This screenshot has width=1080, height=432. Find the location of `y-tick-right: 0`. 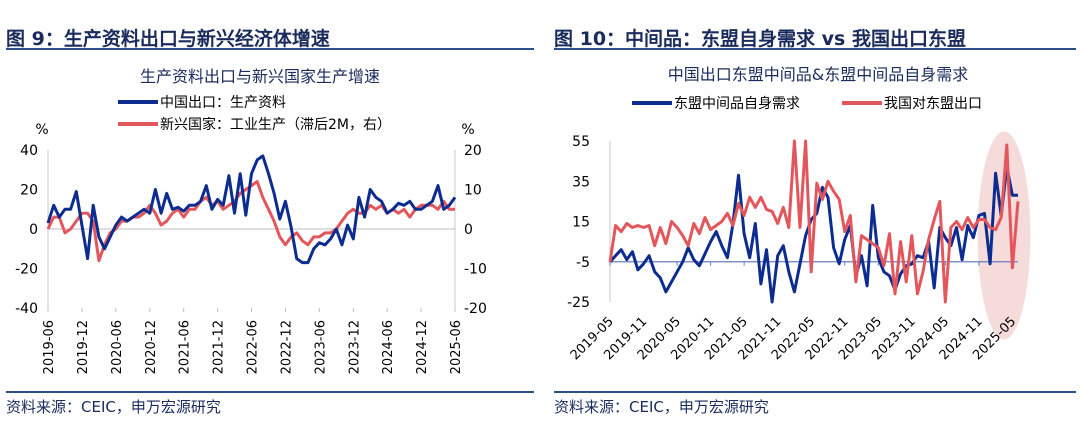

y-tick-right: 0 is located at coordinates (468, 230).